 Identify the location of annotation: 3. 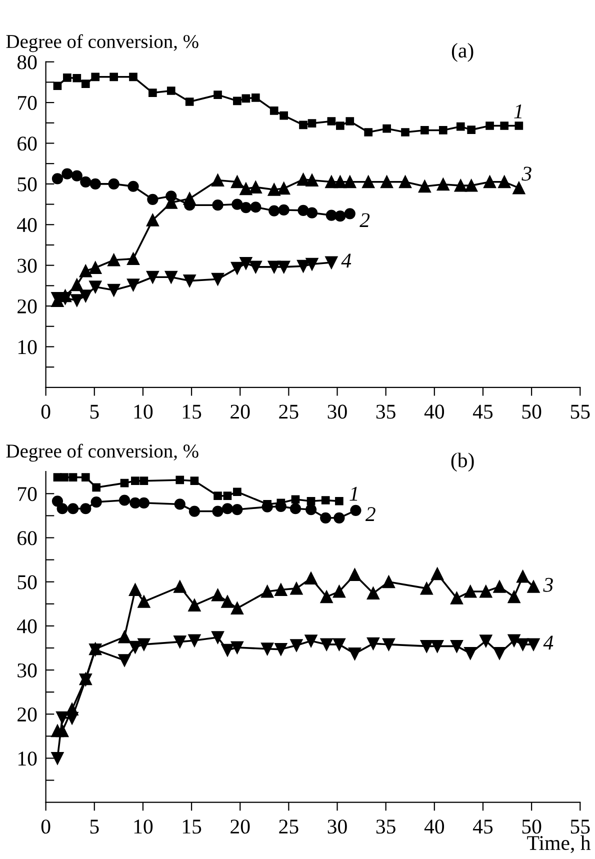
(527, 173).